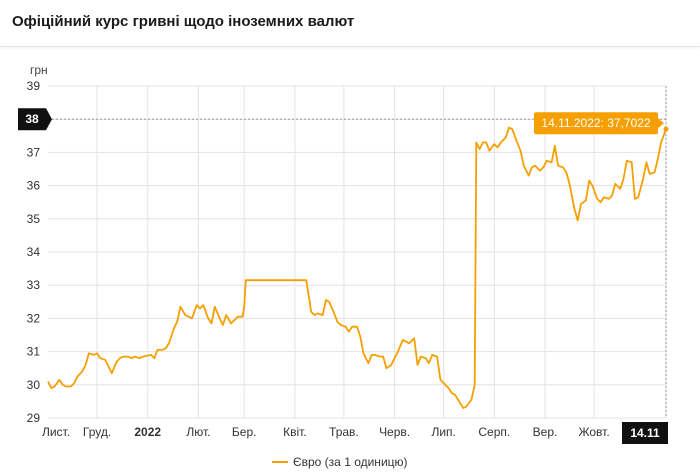  I want to click on crosshair-y-badge-bg, so click(35, 119).